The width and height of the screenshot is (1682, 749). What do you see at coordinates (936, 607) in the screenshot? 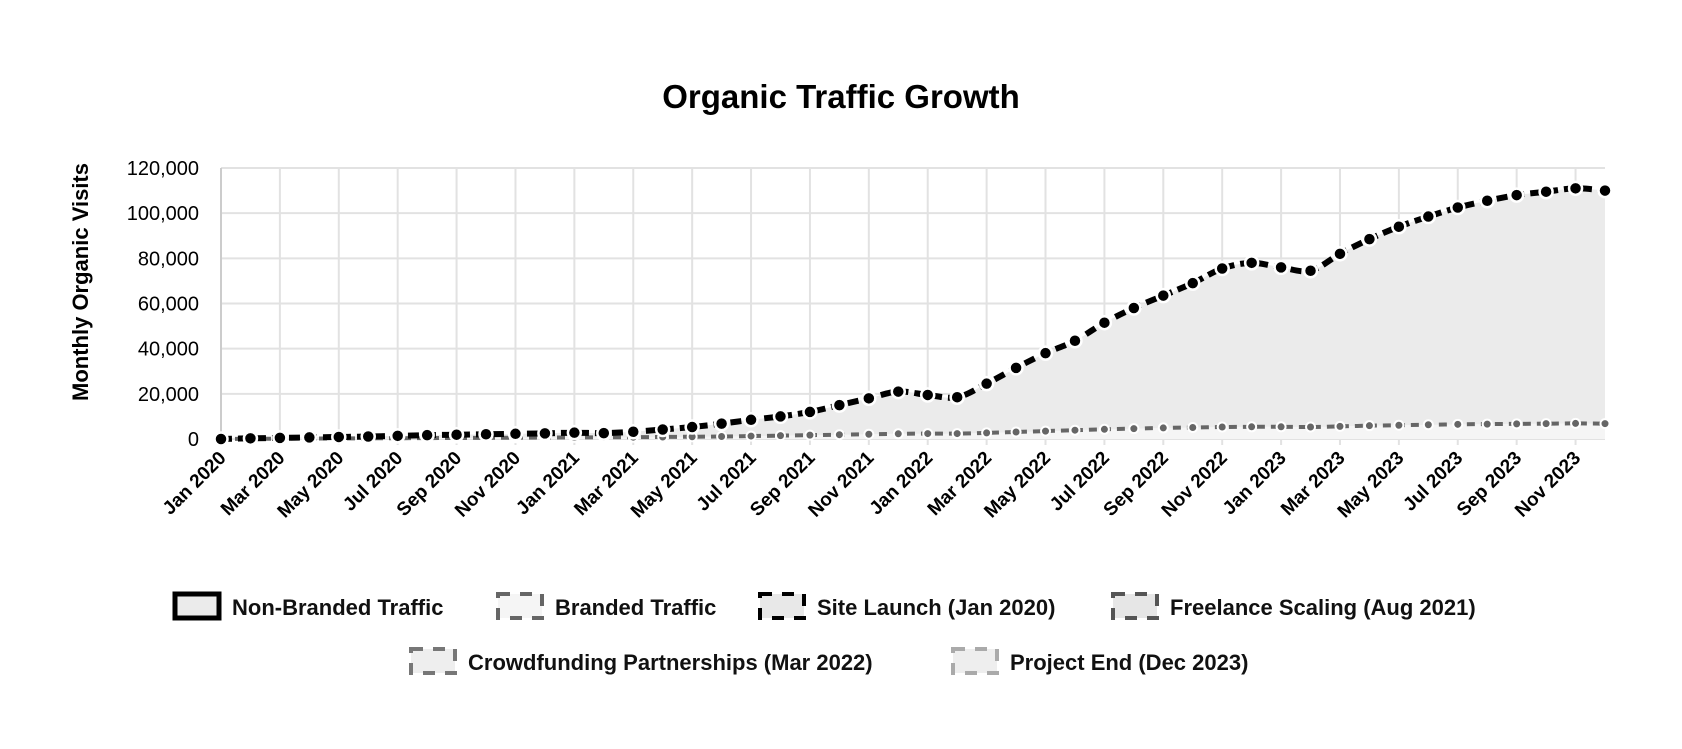
I see `legend-label: Site Launch (Jan 2020)` at bounding box center [936, 607].